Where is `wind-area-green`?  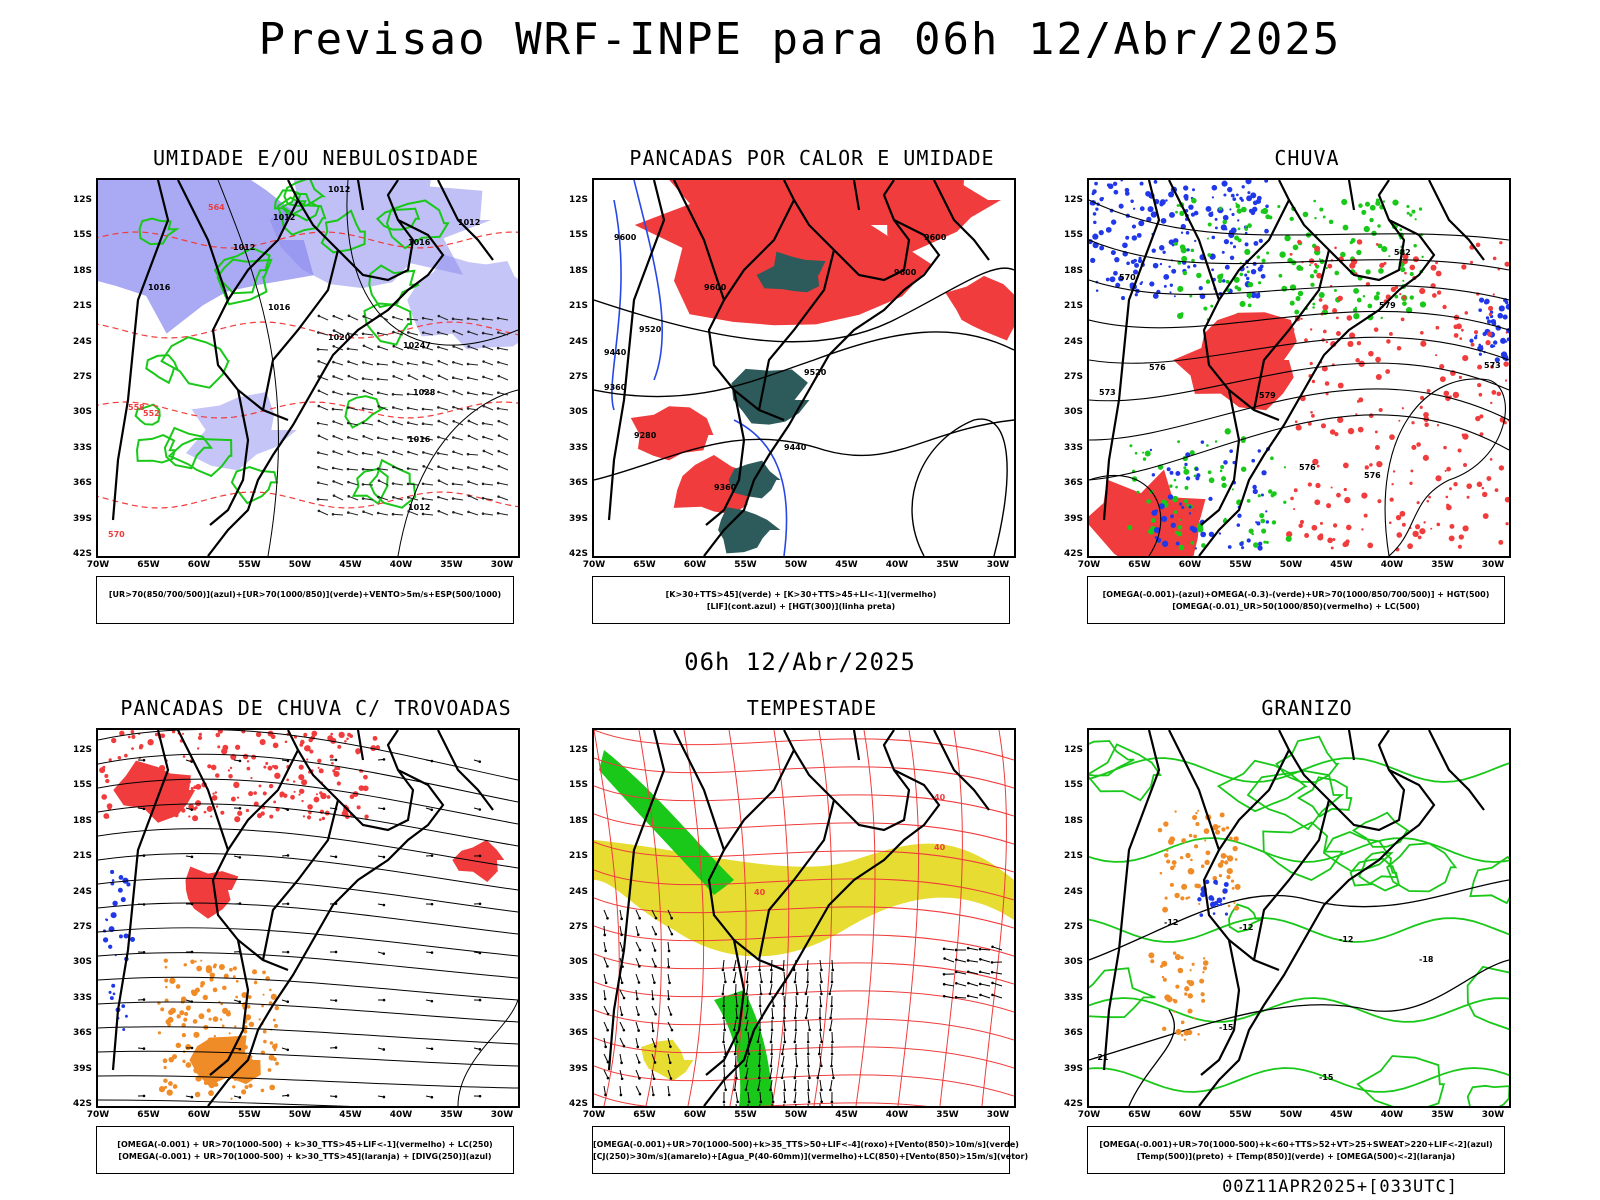 wind-area-green is located at coordinates (744, 1048).